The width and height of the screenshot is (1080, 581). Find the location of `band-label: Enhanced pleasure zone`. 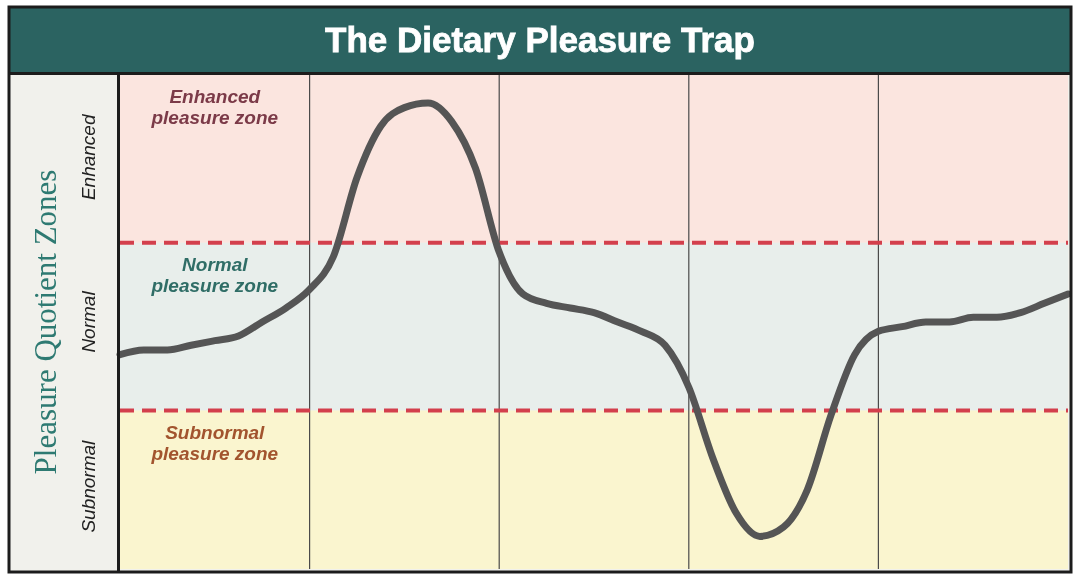

band-label: Enhanced pleasure zone is located at coordinates (214, 107).